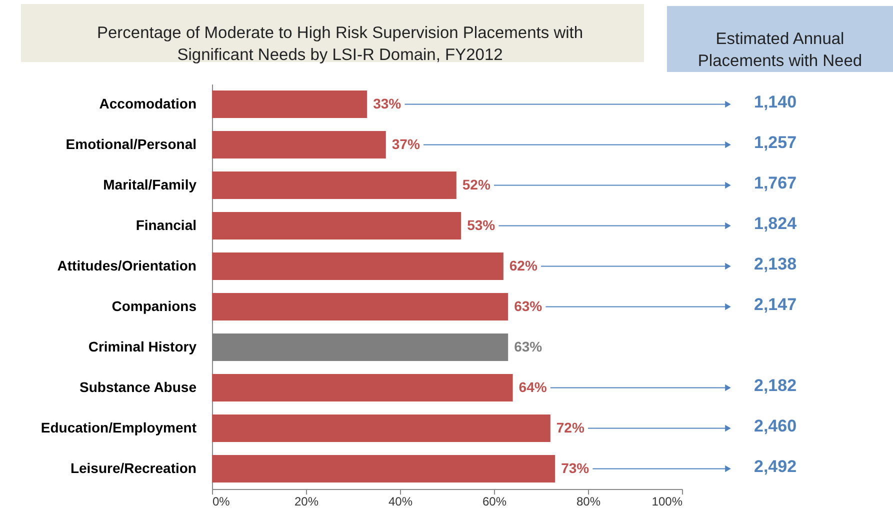 This screenshot has height=518, width=893. What do you see at coordinates (400, 501) in the screenshot?
I see `x-tick-label: 40%` at bounding box center [400, 501].